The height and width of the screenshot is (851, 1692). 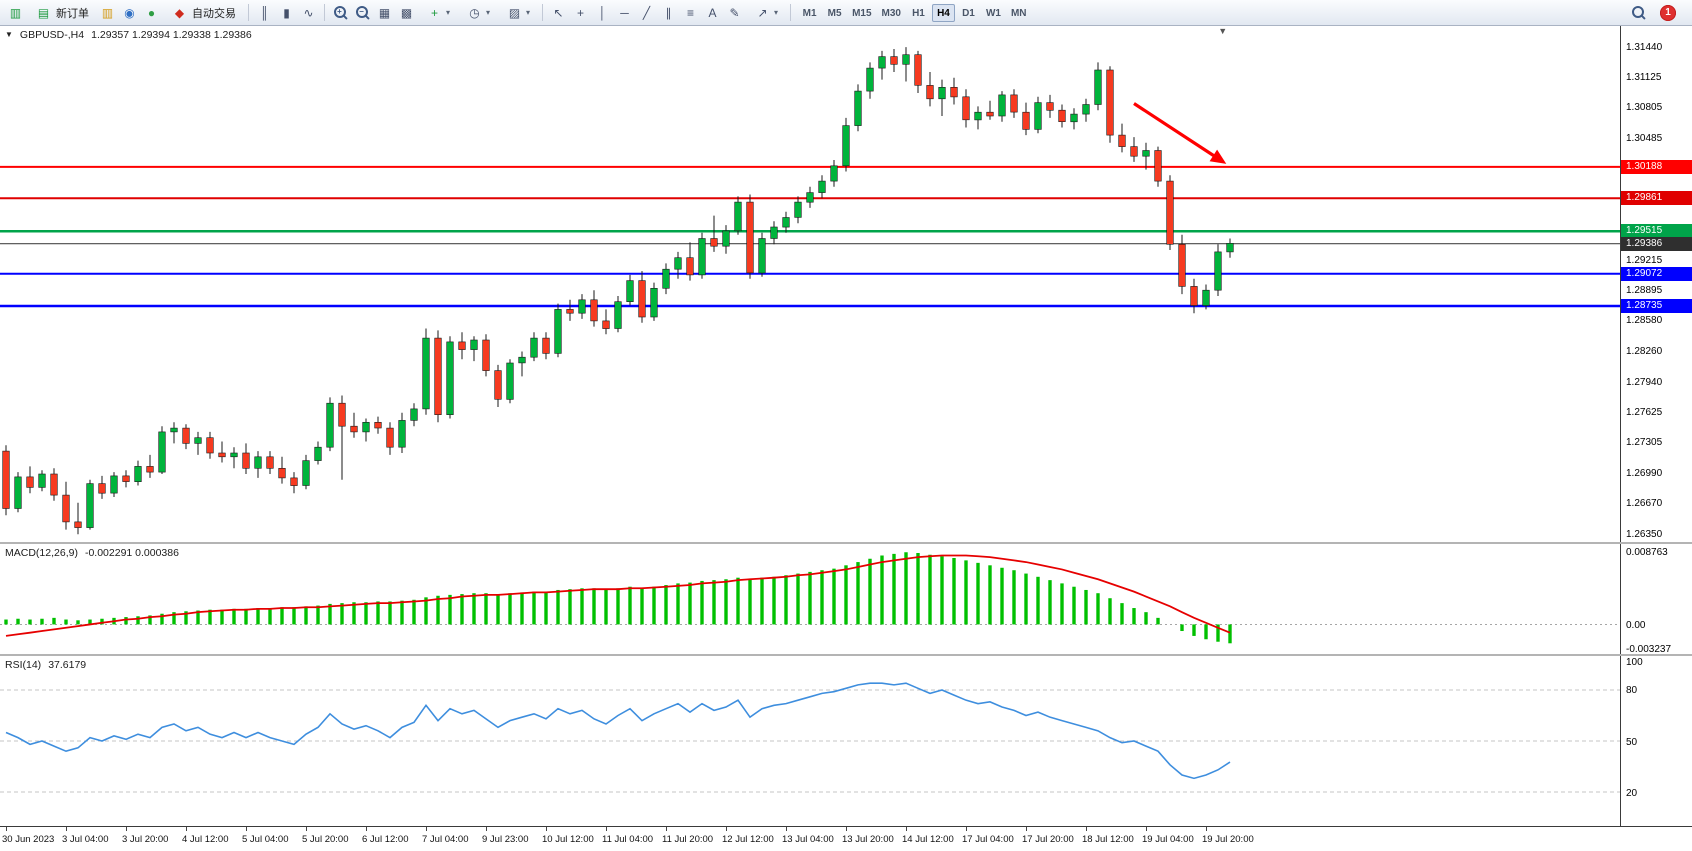 I want to click on macd-chart-area: MACD(12,26,9) -0.002291 0.000386, so click(x=810, y=599).